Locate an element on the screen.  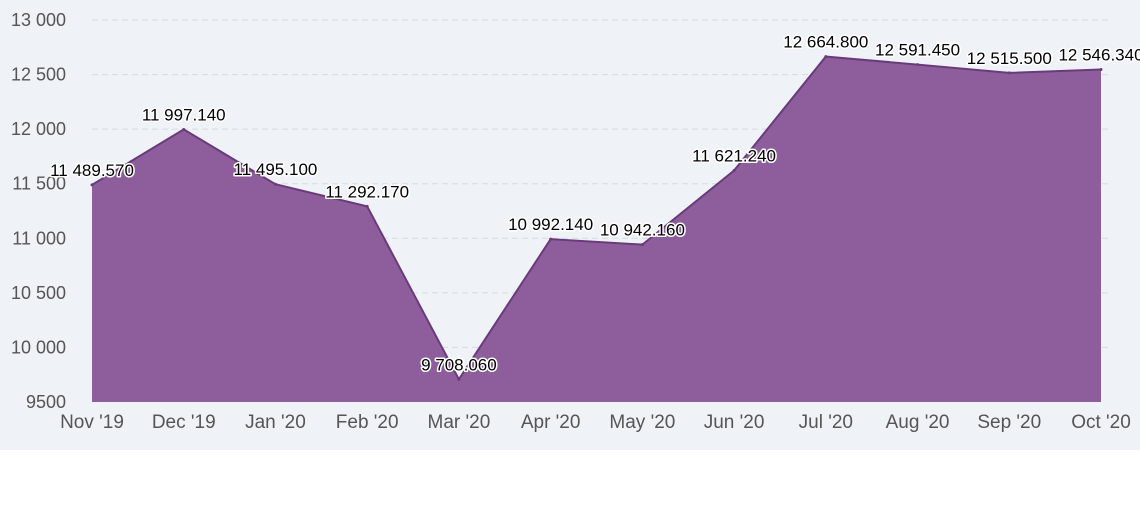
x-tick-label: Jan '20 is located at coordinates (275, 422).